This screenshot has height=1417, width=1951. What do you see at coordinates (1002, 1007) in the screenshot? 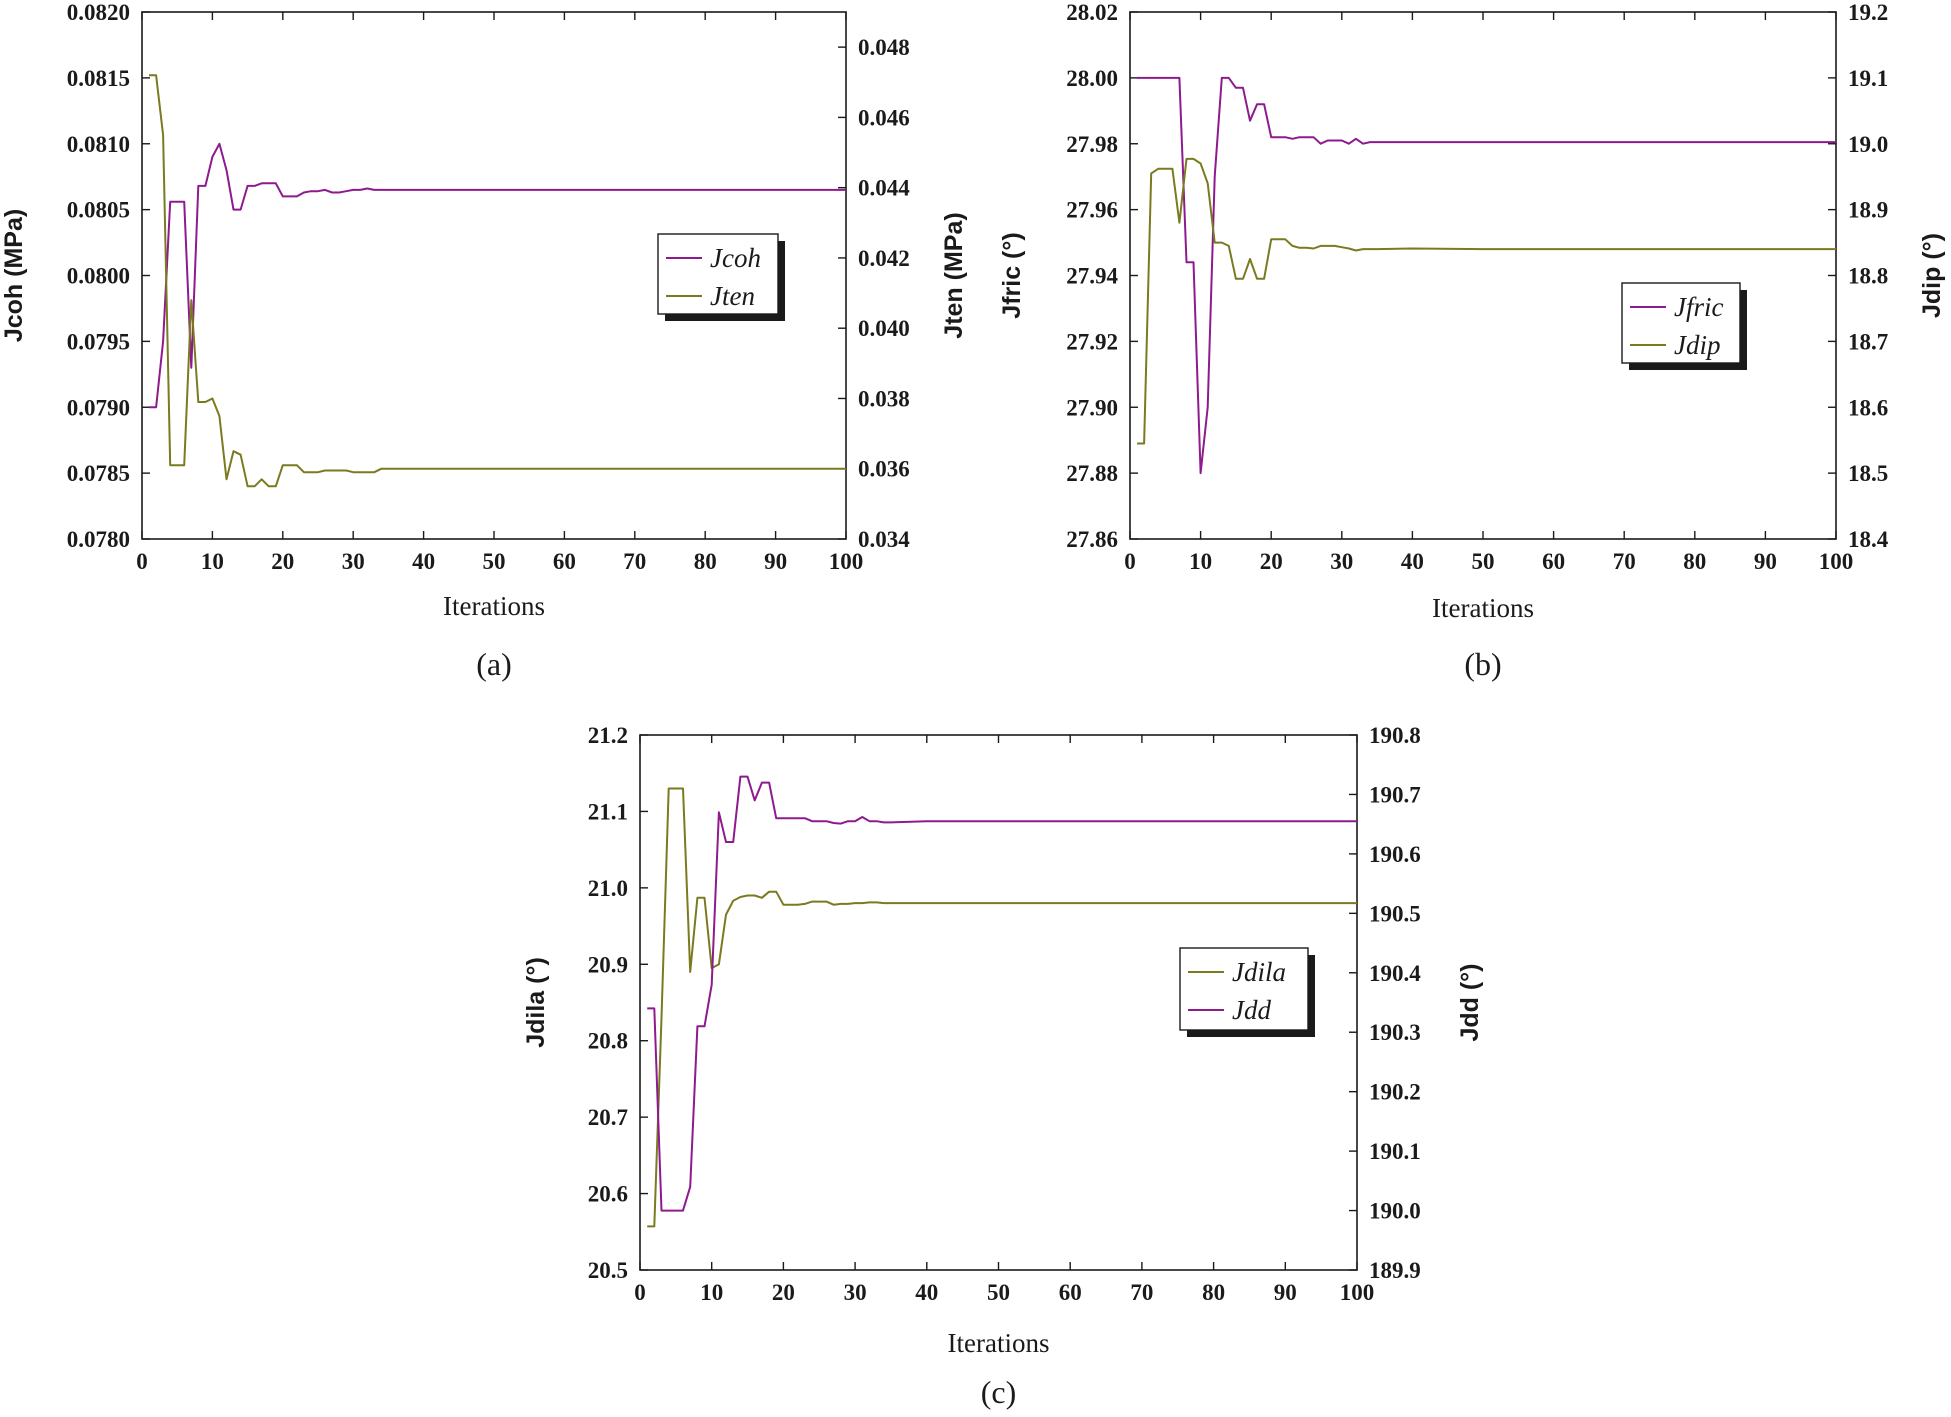
I see `series-line-jdila` at bounding box center [1002, 1007].